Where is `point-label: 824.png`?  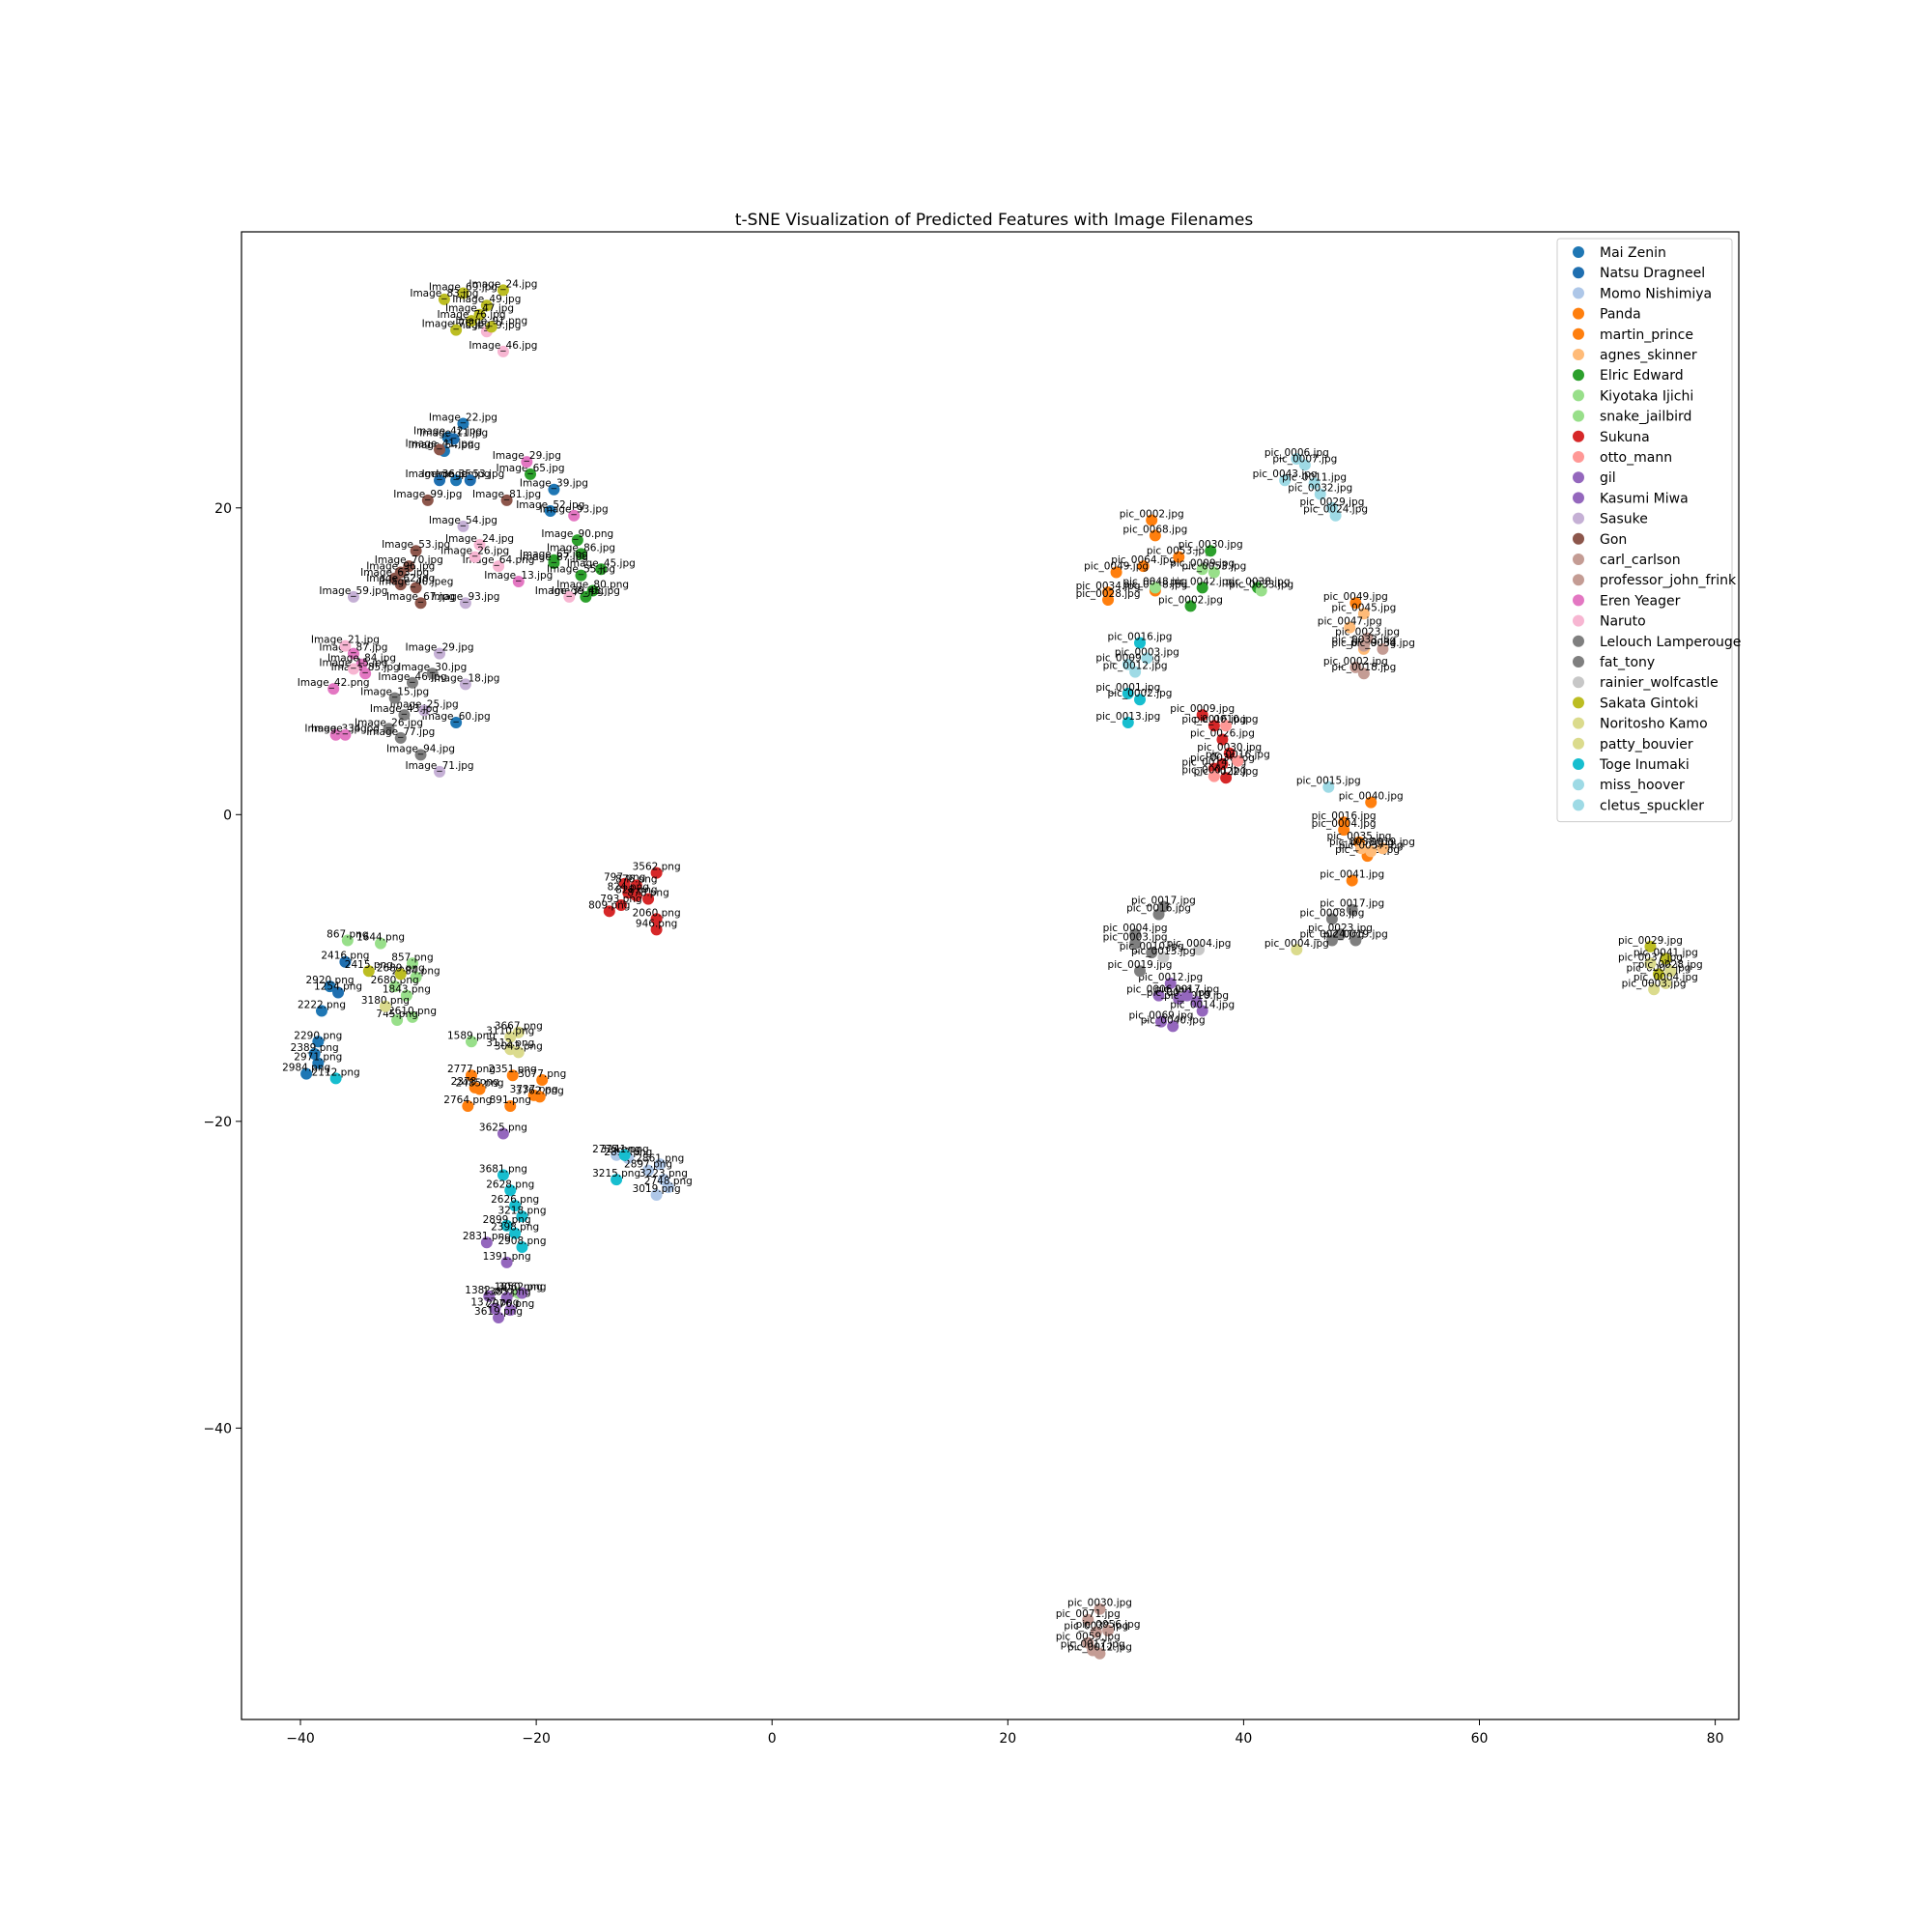
point-label: 824.png is located at coordinates (628, 887).